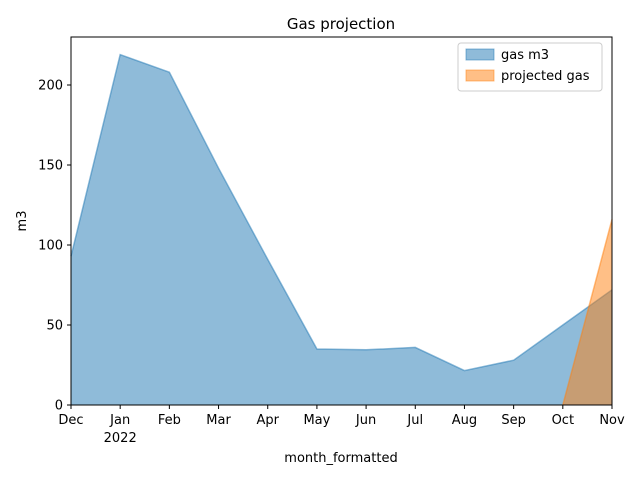 This screenshot has height=484, width=640. What do you see at coordinates (50, 166) in the screenshot?
I see `y-tick-label: 150` at bounding box center [50, 166].